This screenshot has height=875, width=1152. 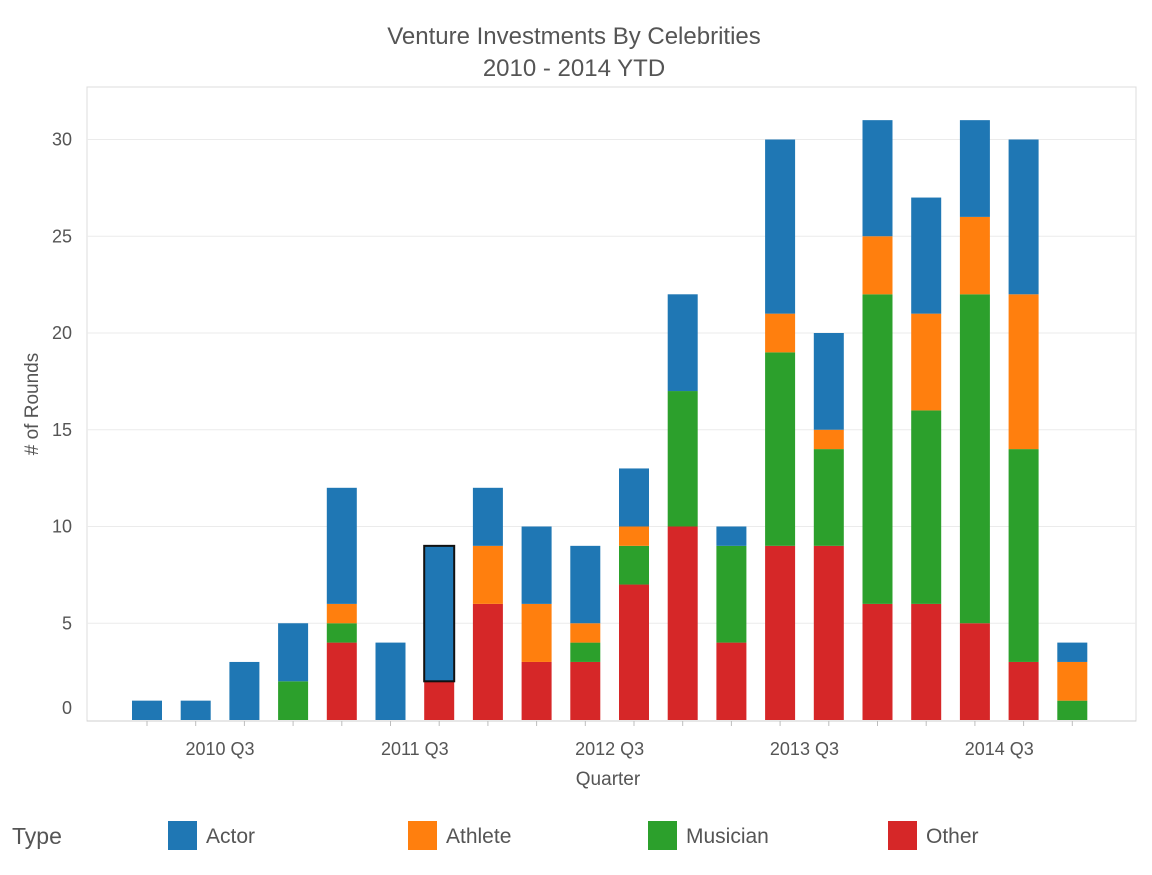 I want to click on x-tick-label: 2010 Q3, so click(x=220, y=749).